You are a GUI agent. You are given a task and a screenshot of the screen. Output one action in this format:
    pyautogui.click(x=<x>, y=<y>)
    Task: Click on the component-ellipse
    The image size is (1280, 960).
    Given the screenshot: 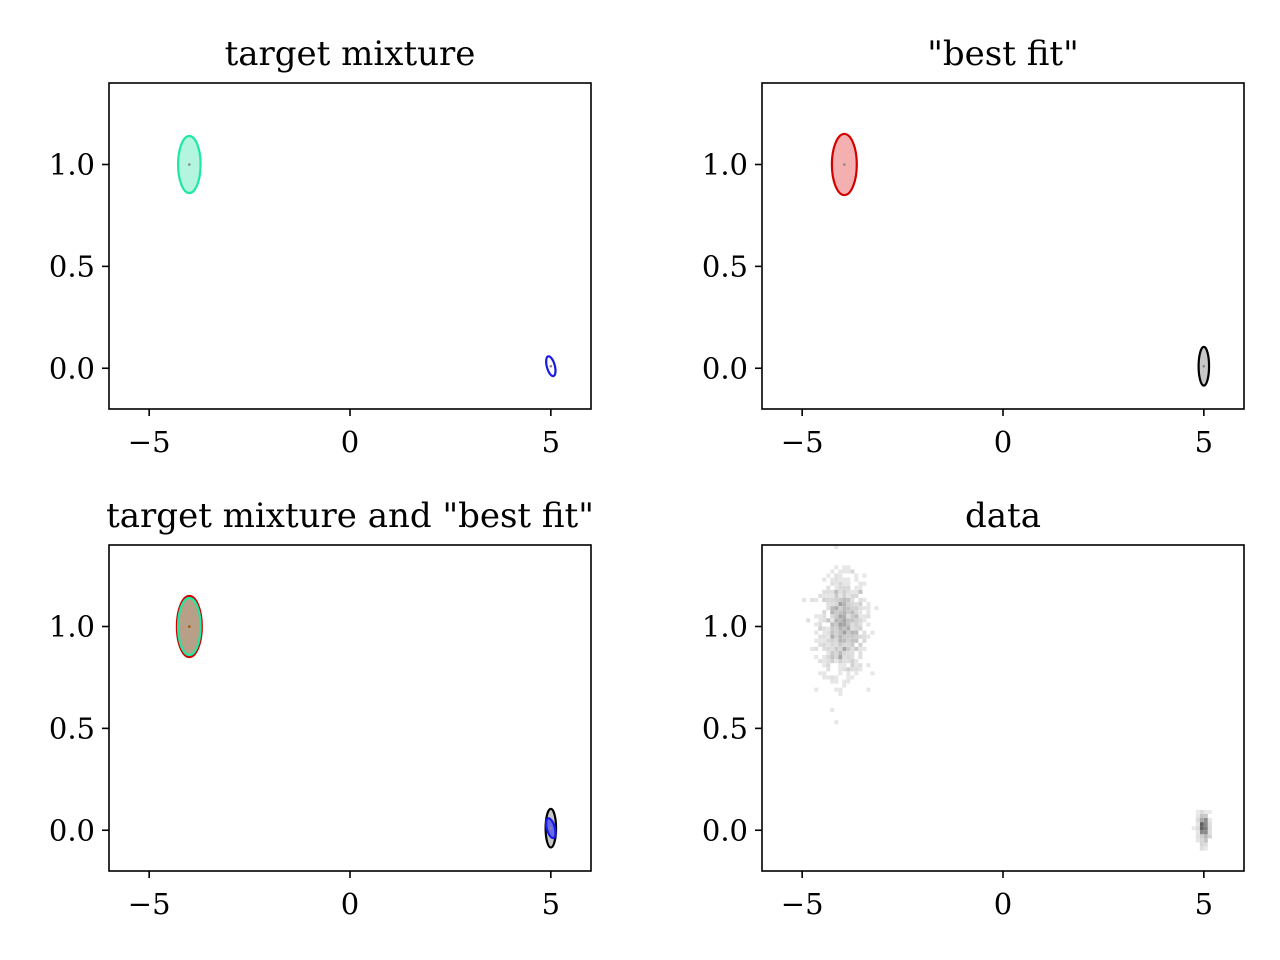 What is the action you would take?
    pyautogui.click(x=189, y=626)
    